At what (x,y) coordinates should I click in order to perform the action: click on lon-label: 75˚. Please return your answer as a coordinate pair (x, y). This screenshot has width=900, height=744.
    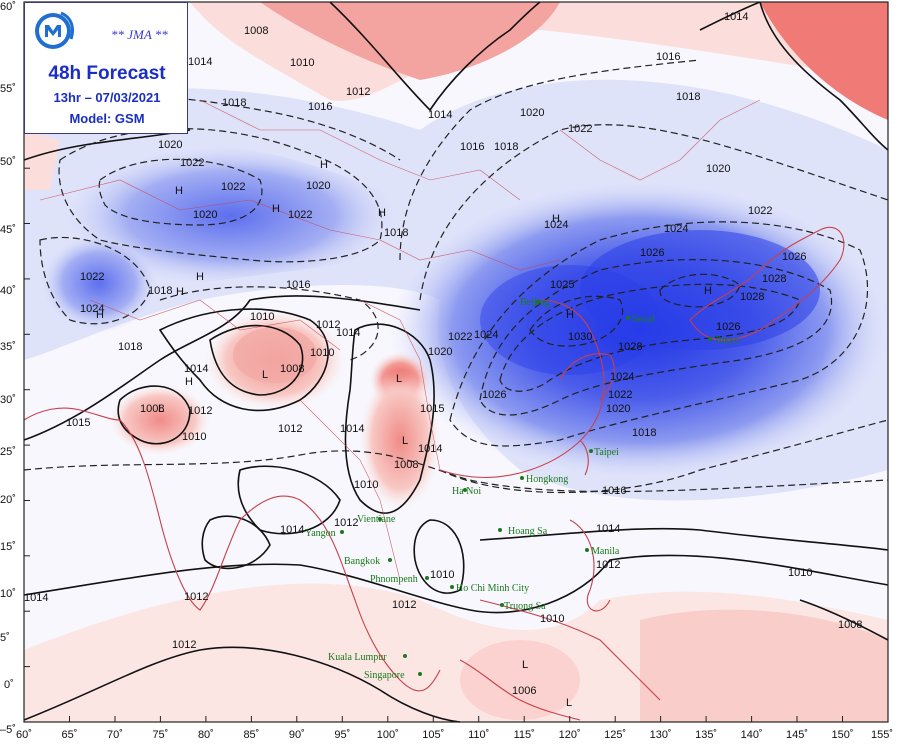
    Looking at the image, I should click on (160, 735).